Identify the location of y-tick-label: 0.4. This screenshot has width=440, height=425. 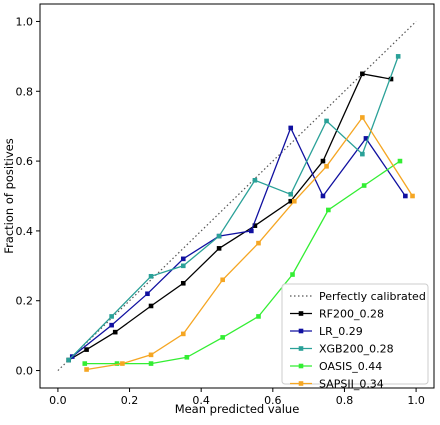
(25, 231).